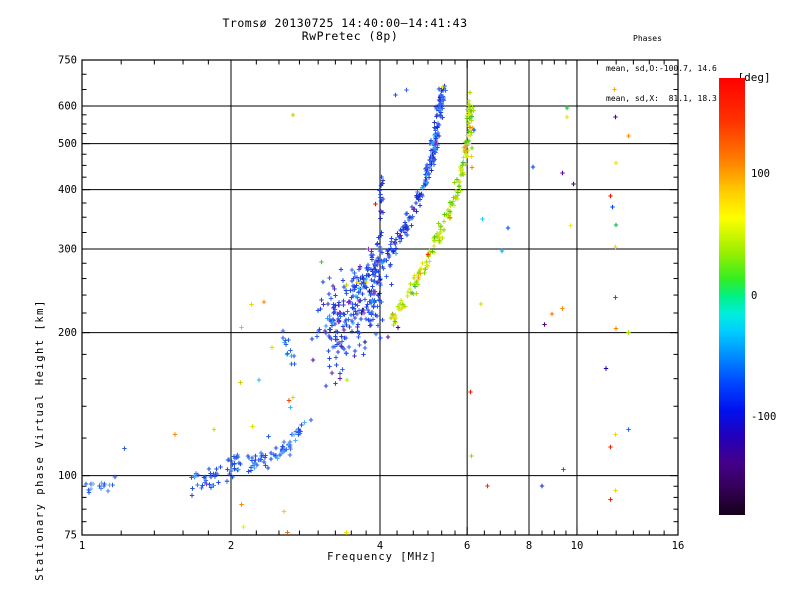  What do you see at coordinates (767, 77) in the screenshot?
I see `colorbar-bracket-close: ]` at bounding box center [767, 77].